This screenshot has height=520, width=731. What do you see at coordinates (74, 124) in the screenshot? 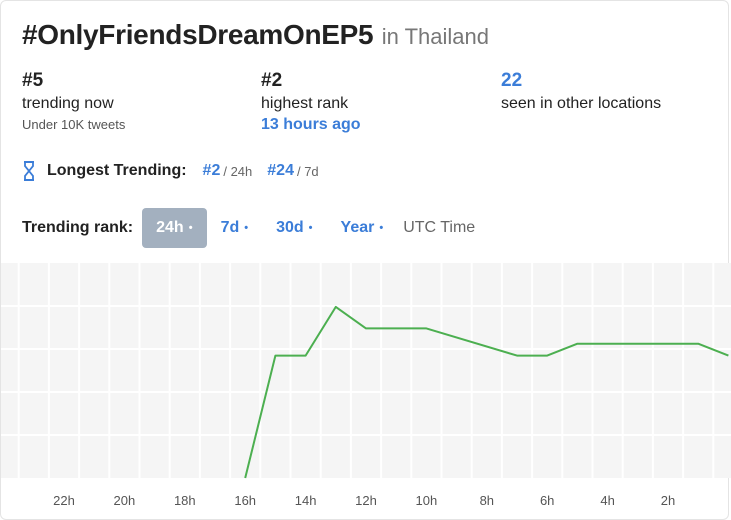
I see `tweet-volume: Under 10K tweets` at bounding box center [74, 124].